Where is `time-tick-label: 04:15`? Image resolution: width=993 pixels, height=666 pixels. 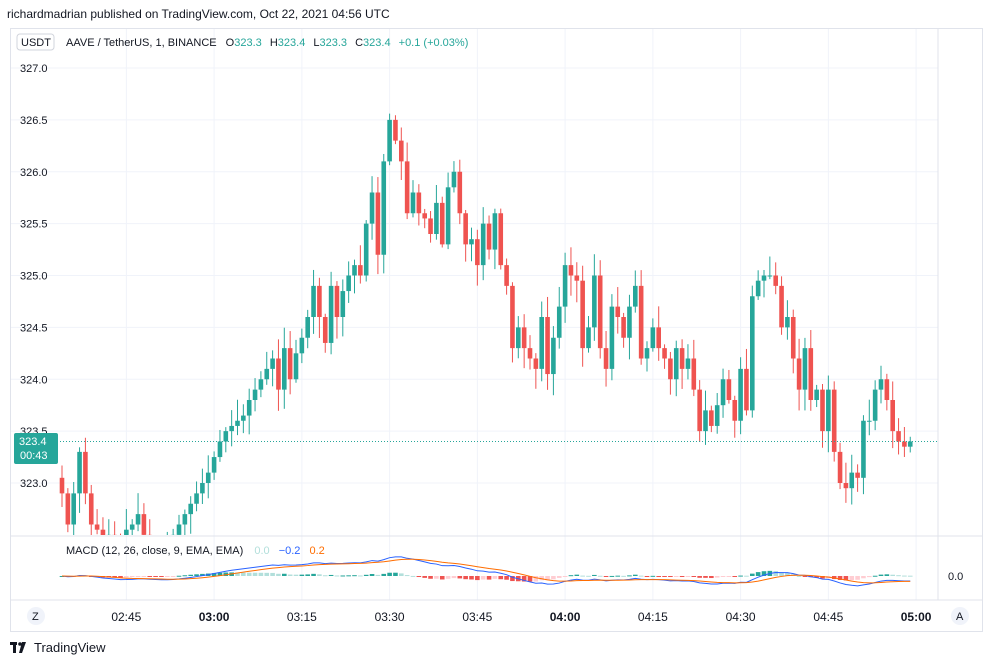 time-tick-label: 04:15 is located at coordinates (653, 617).